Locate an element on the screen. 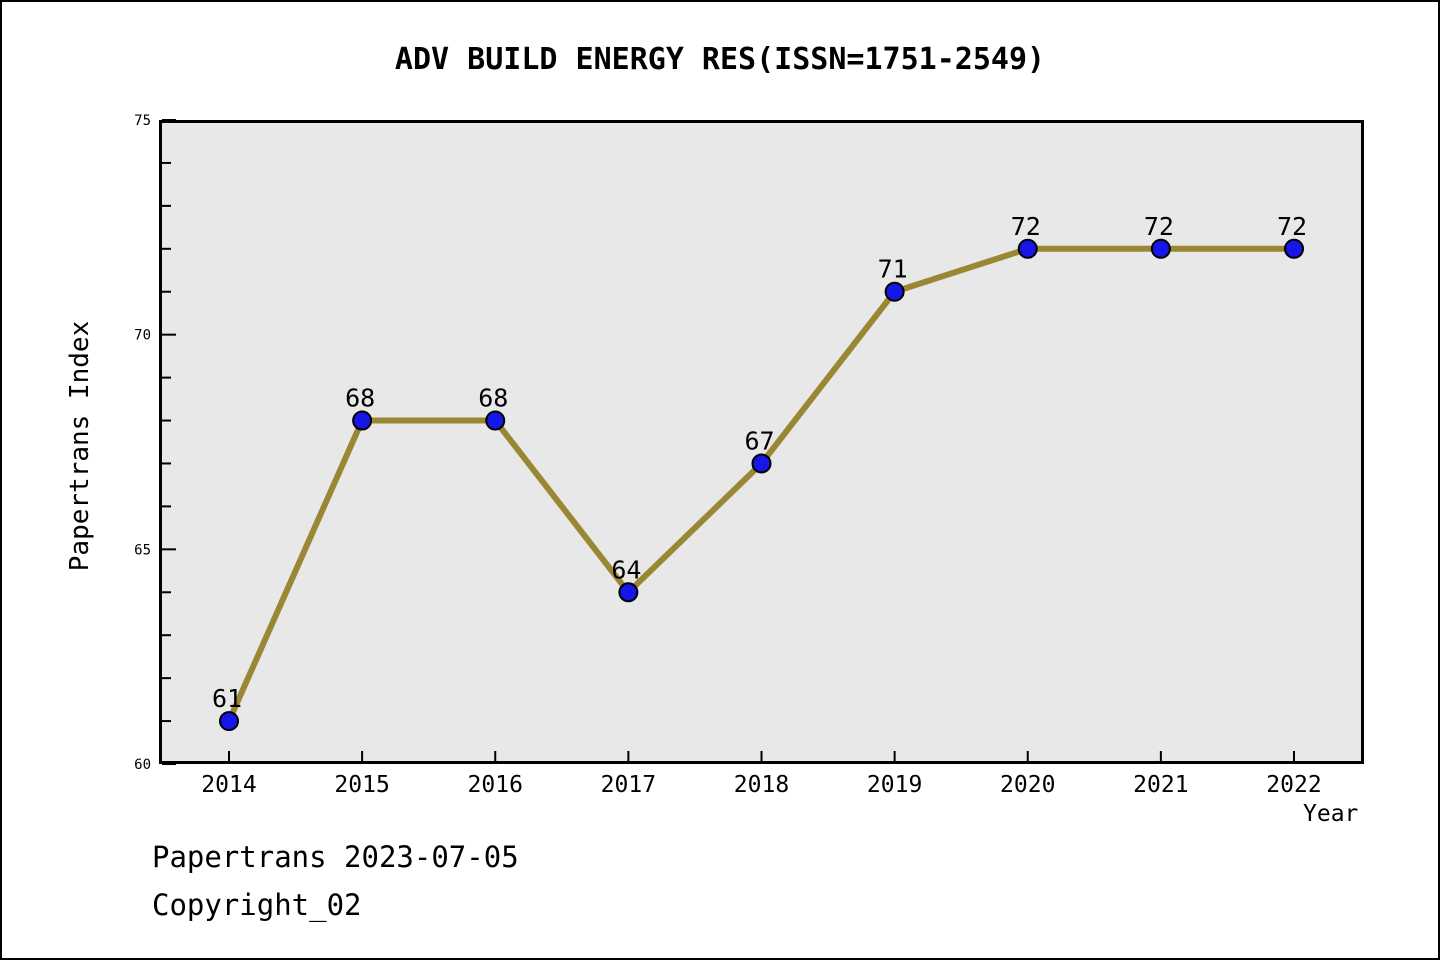 This screenshot has height=960, width=1440. x-tick-label: 2019 is located at coordinates (894, 785).